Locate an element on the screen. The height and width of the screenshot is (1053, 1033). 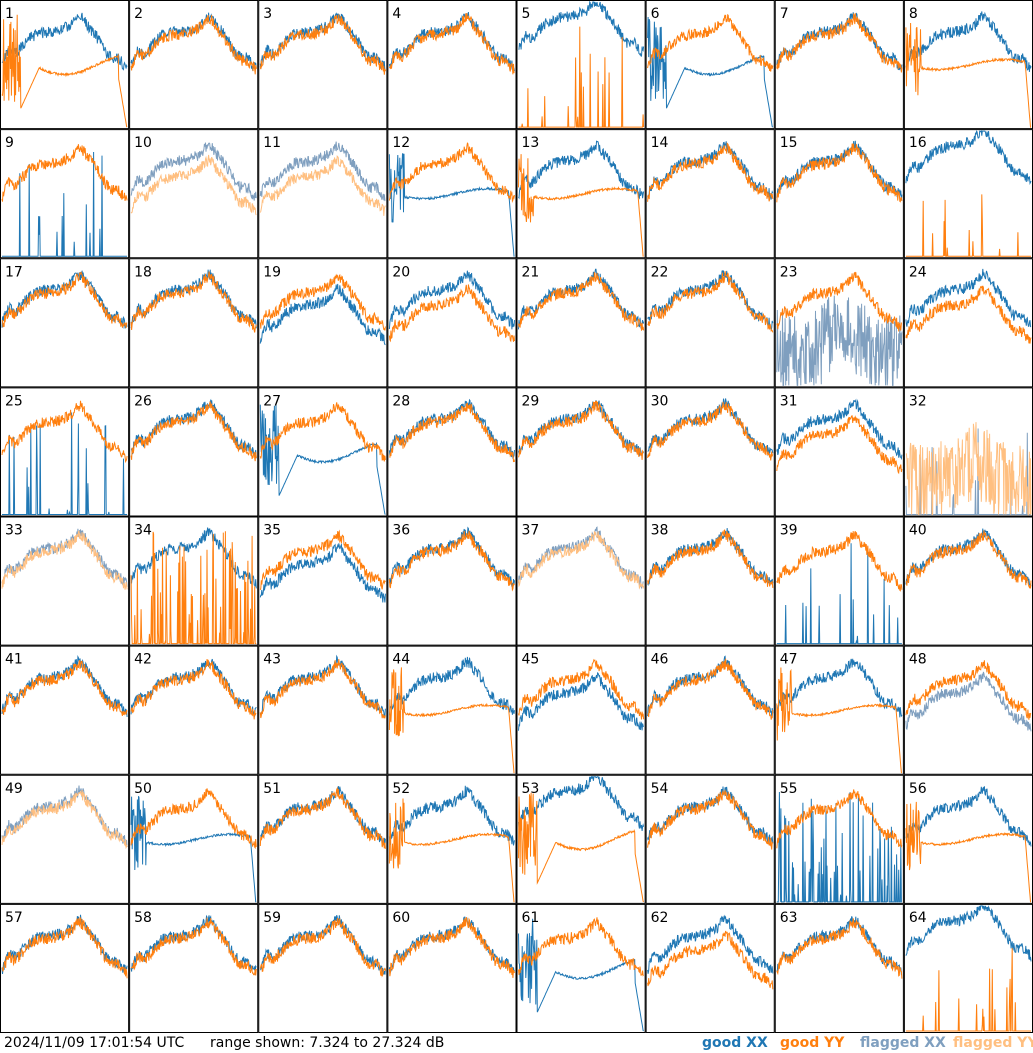
panel-label: 45 is located at coordinates (531, 660).